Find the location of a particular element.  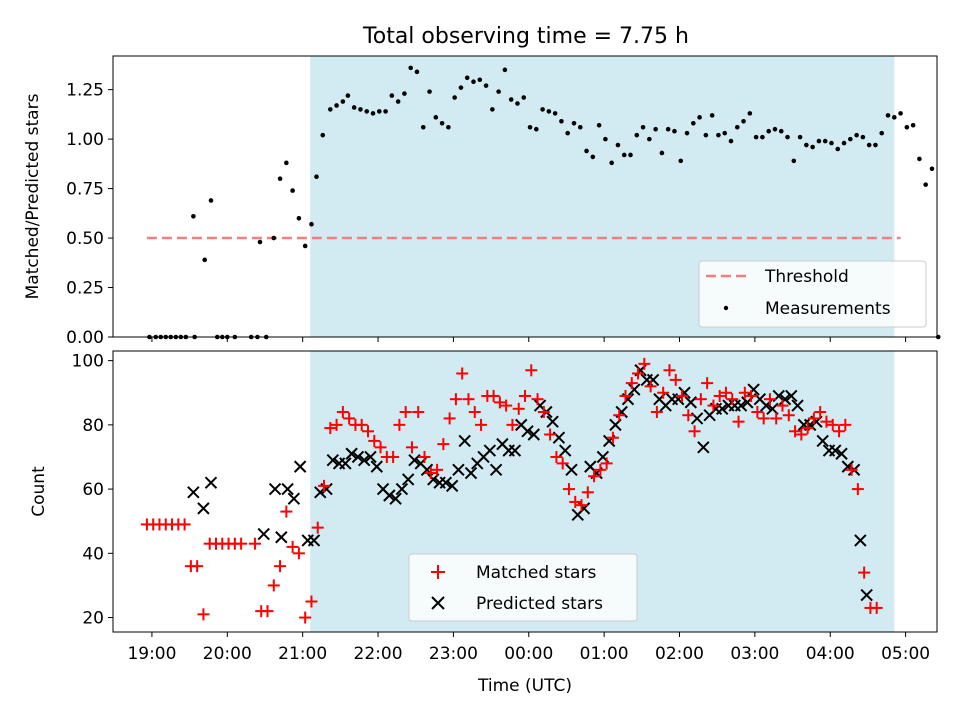

x-tick-label: 03:00 is located at coordinates (754, 654).